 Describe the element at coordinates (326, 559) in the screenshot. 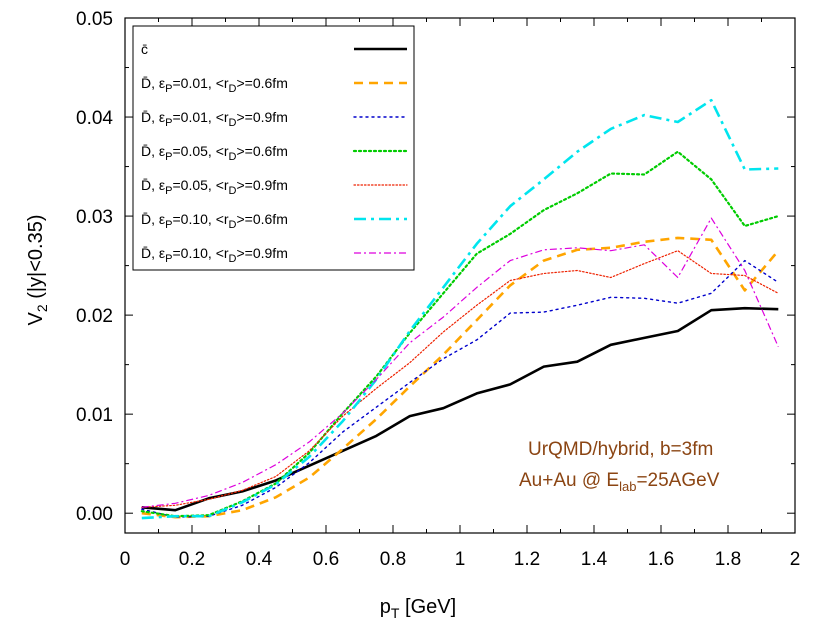

I see `x-tick-label: 0.6` at that location.